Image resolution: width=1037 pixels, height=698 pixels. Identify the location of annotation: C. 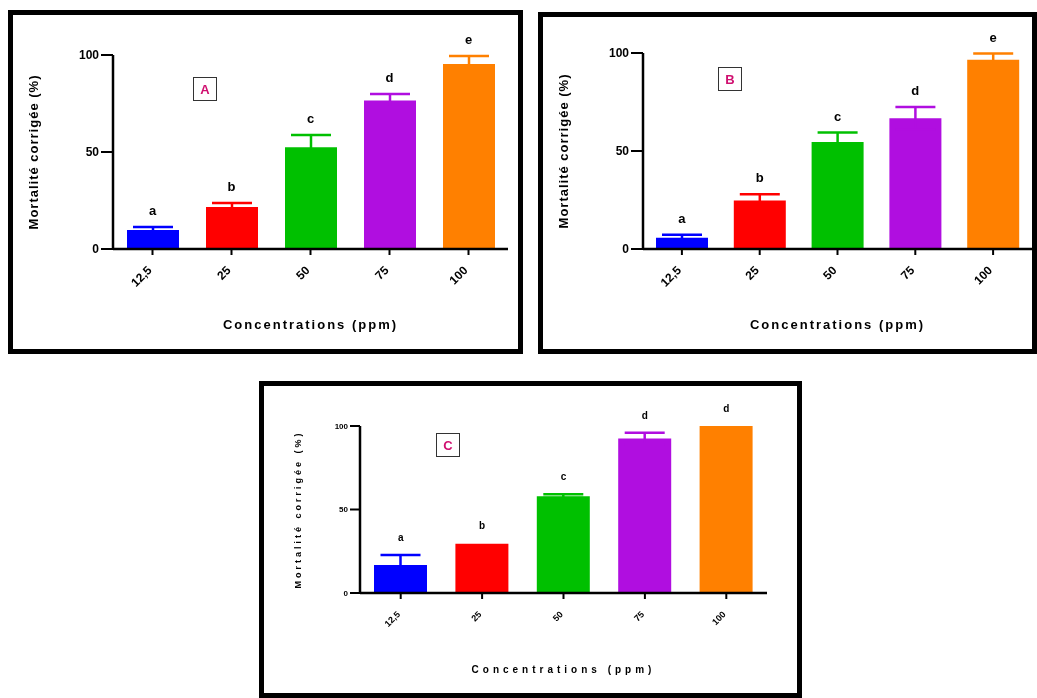
(448, 445).